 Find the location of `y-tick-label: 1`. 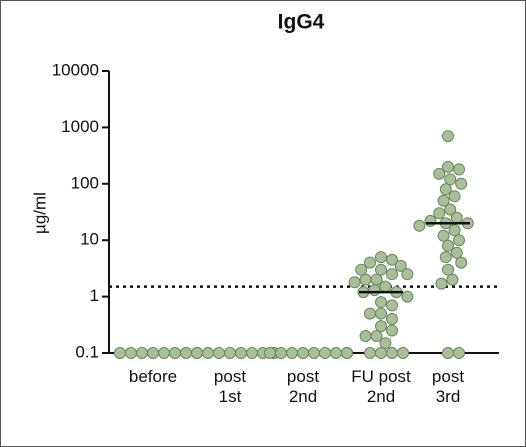

y-tick-label: 1 is located at coordinates (94, 295).